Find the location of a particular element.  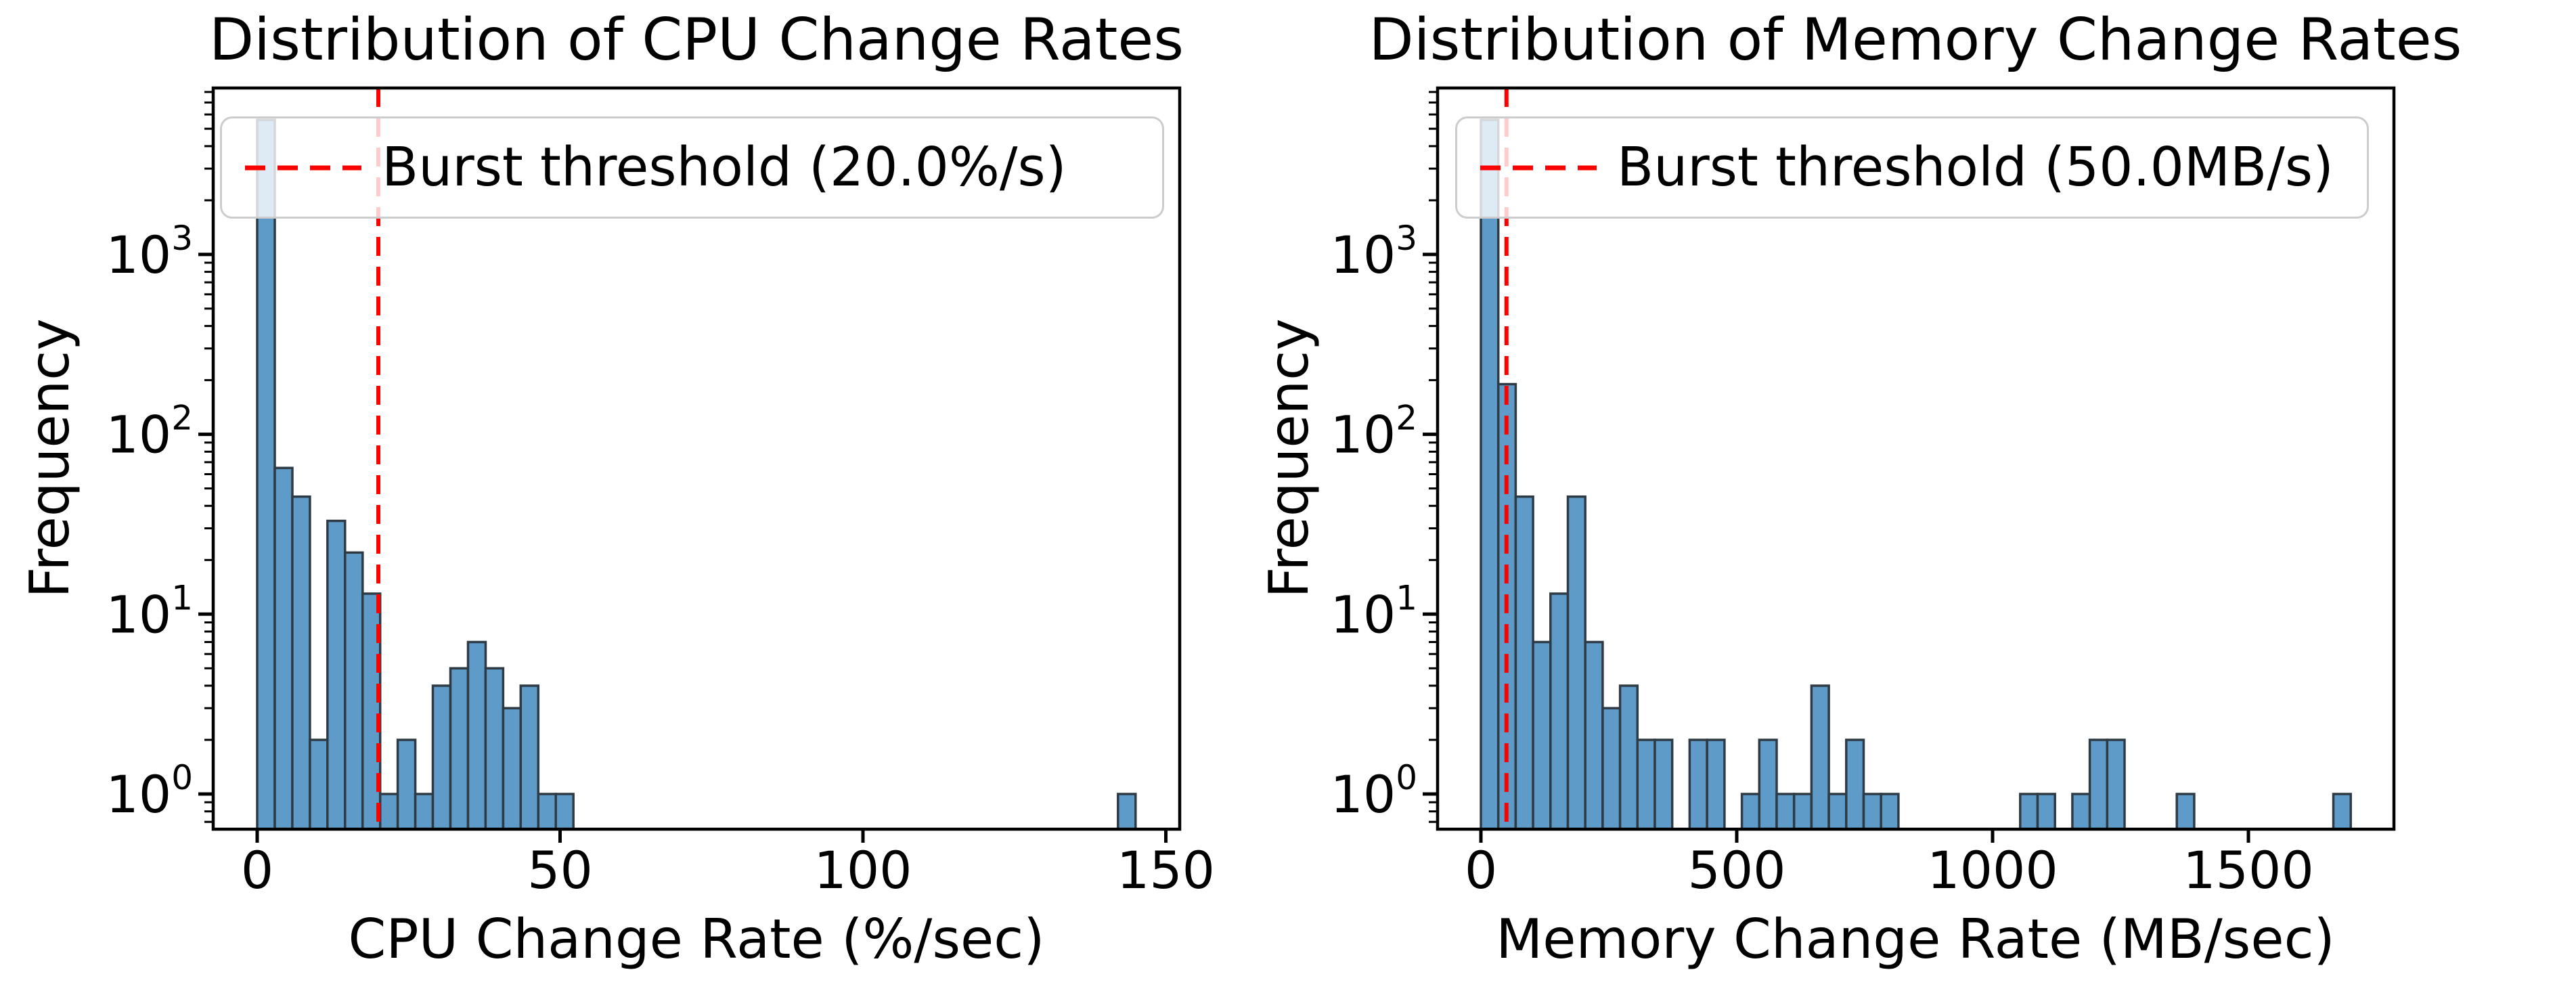

x-axis-ticks: 0 500 1000 1500 is located at coordinates (1889, 865).